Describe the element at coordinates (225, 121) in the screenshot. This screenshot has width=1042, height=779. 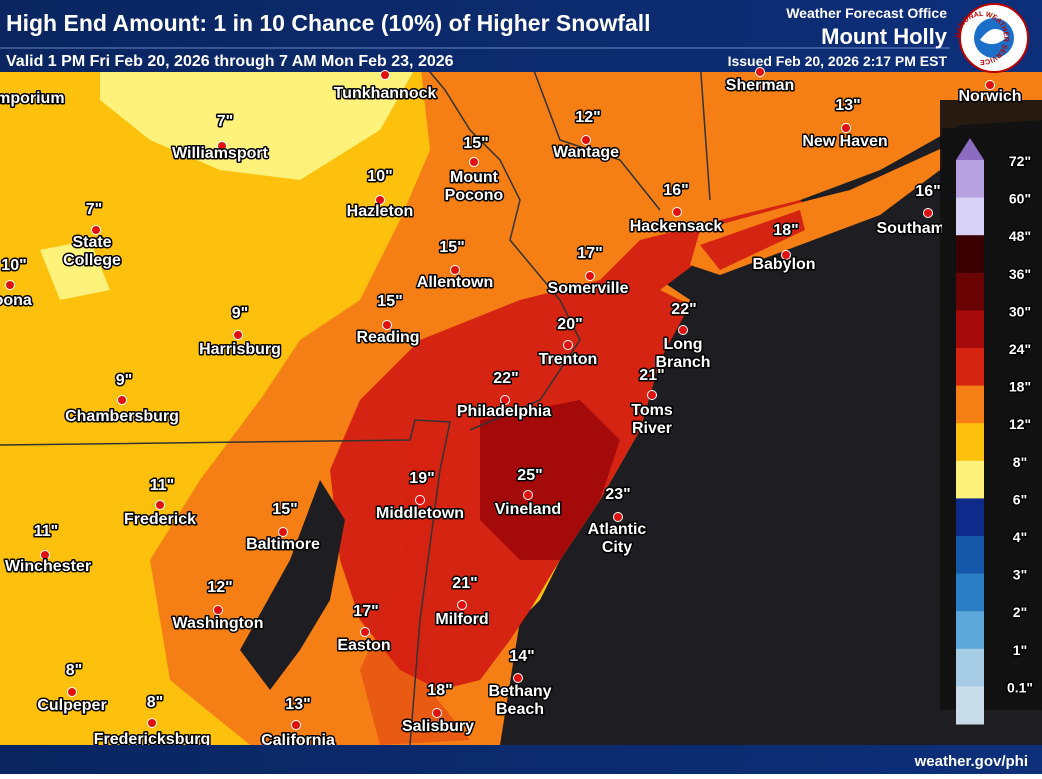
I see `snow-amount: 7"` at that location.